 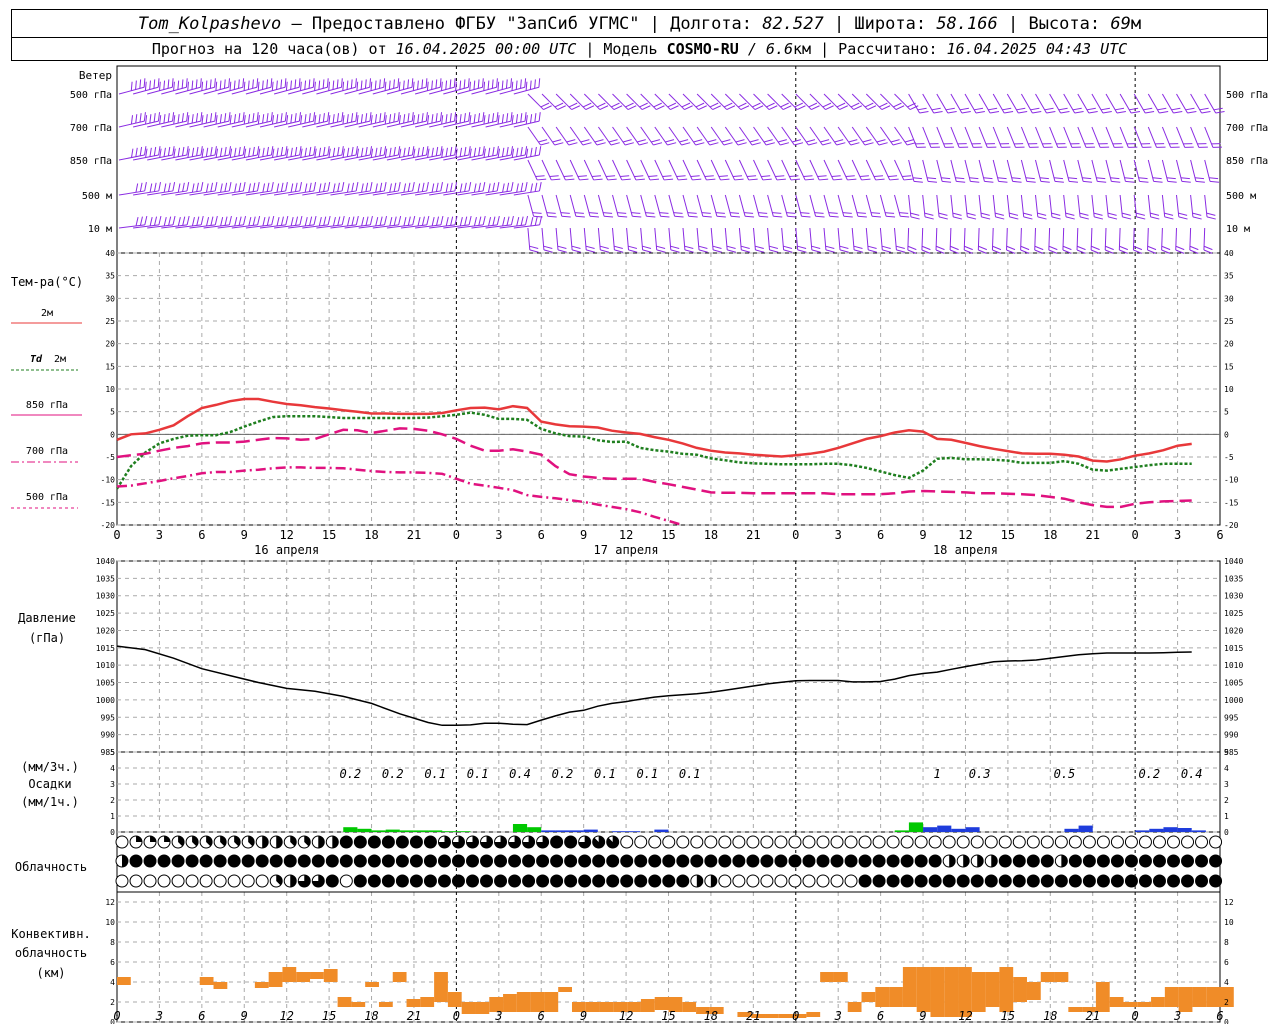 What do you see at coordinates (1226, 412) in the screenshot?
I see `temp-tick-right: 5` at bounding box center [1226, 412].